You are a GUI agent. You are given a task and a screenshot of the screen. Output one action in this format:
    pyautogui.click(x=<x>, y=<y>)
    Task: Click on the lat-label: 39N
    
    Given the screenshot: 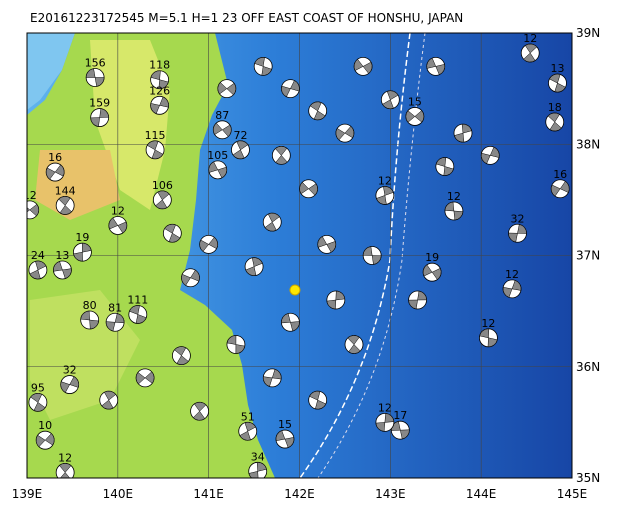 What is the action you would take?
    pyautogui.click(x=588, y=33)
    